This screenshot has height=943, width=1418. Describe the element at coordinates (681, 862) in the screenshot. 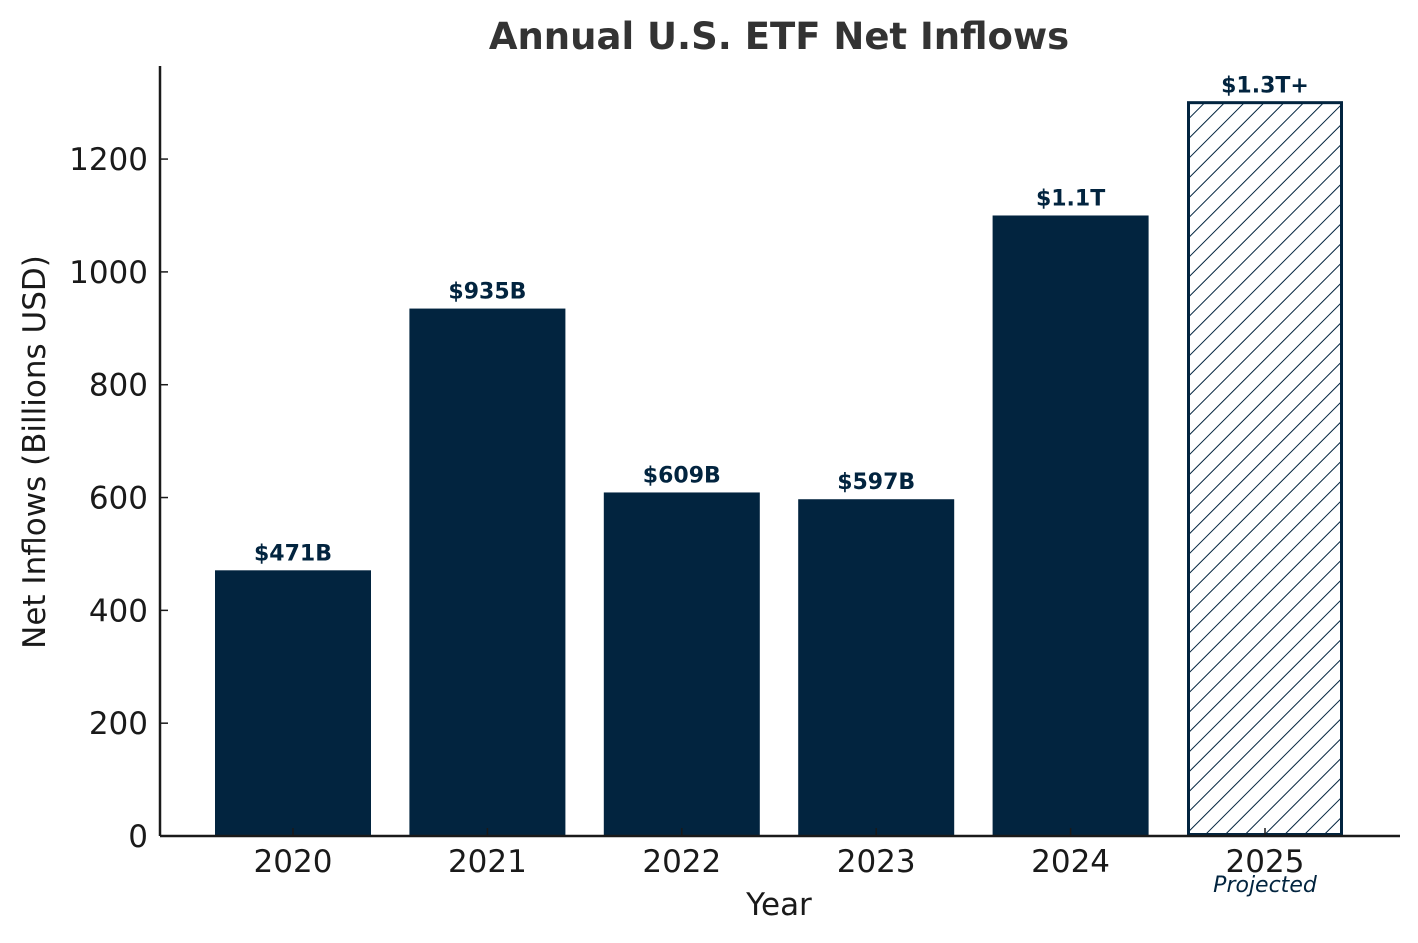

I see `x-tick-label-2022: 2022` at that location.